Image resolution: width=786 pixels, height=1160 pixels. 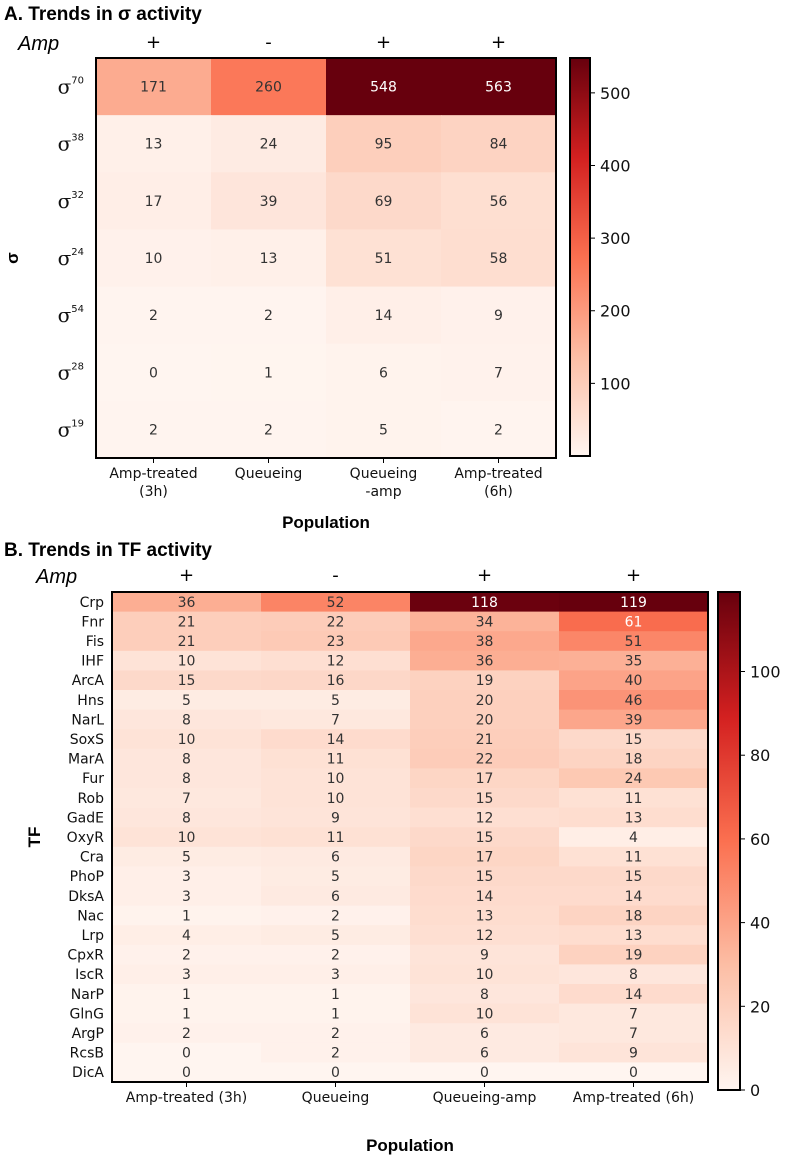 What do you see at coordinates (186, 858) in the screenshot?
I see `cell-value: 5` at bounding box center [186, 858].